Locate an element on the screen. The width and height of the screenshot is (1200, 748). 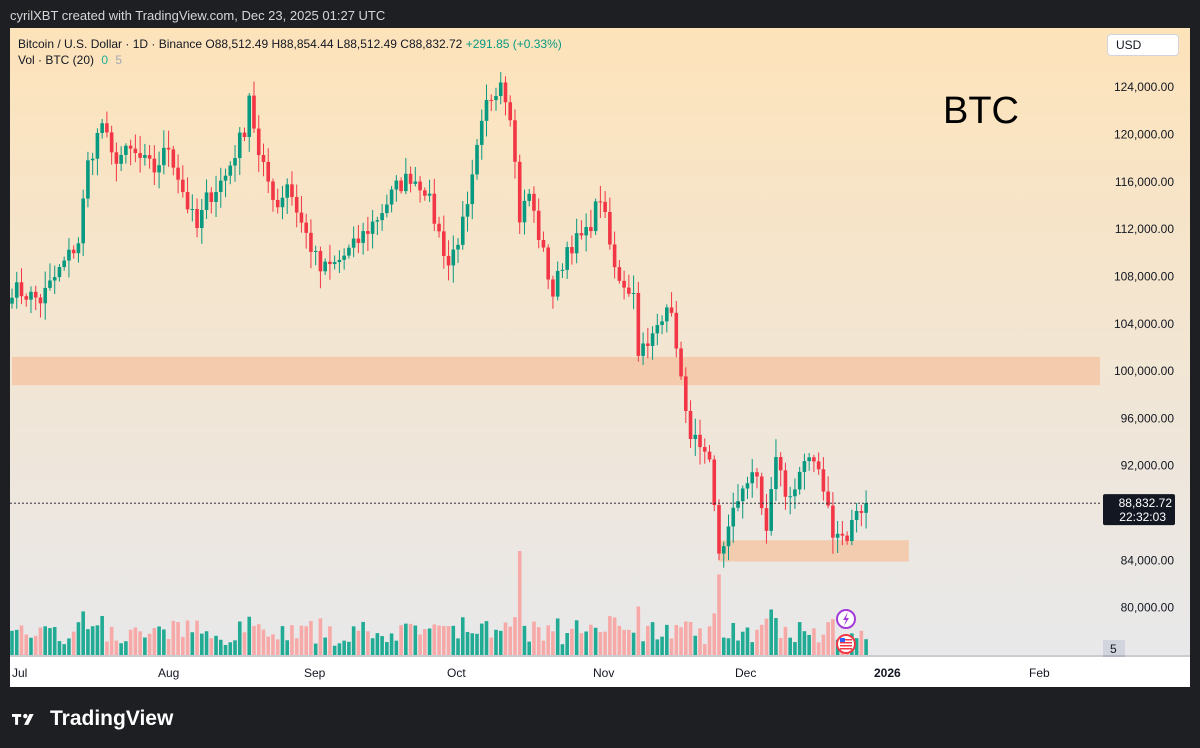
time-tick-label: Feb is located at coordinates (1039, 673).